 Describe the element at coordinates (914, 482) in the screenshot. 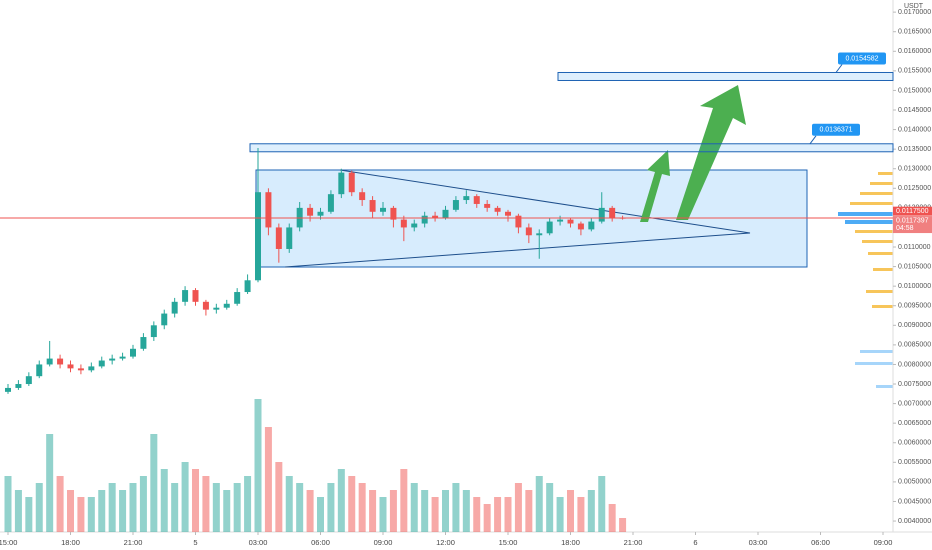

I see `y-tick-label: 0.0050000` at that location.